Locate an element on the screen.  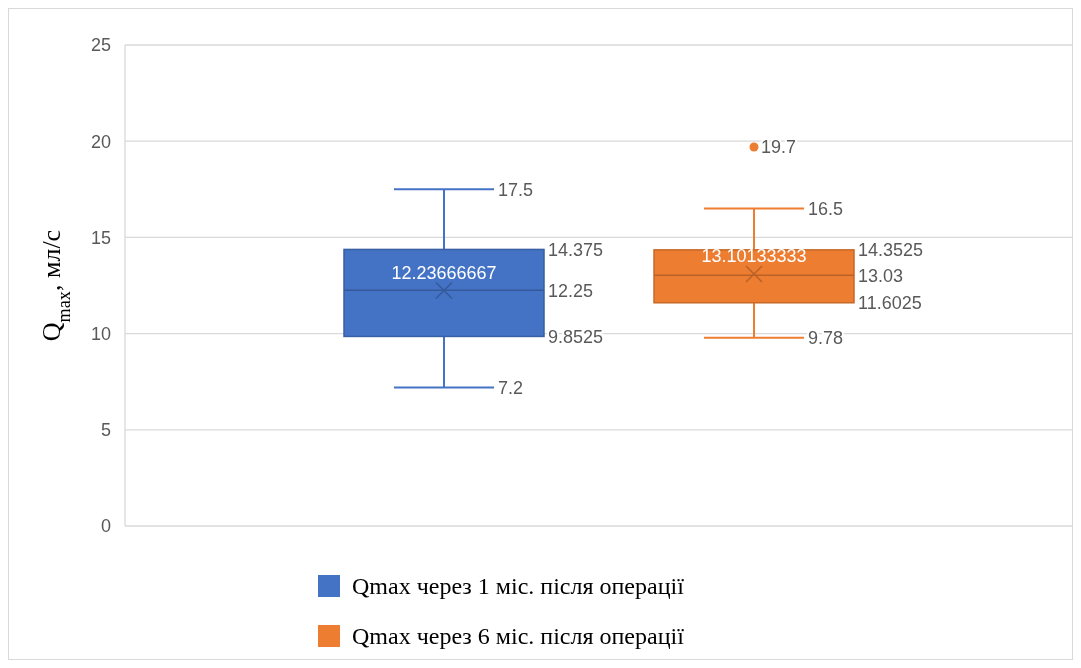
annotation: 16.5 is located at coordinates (826, 208).